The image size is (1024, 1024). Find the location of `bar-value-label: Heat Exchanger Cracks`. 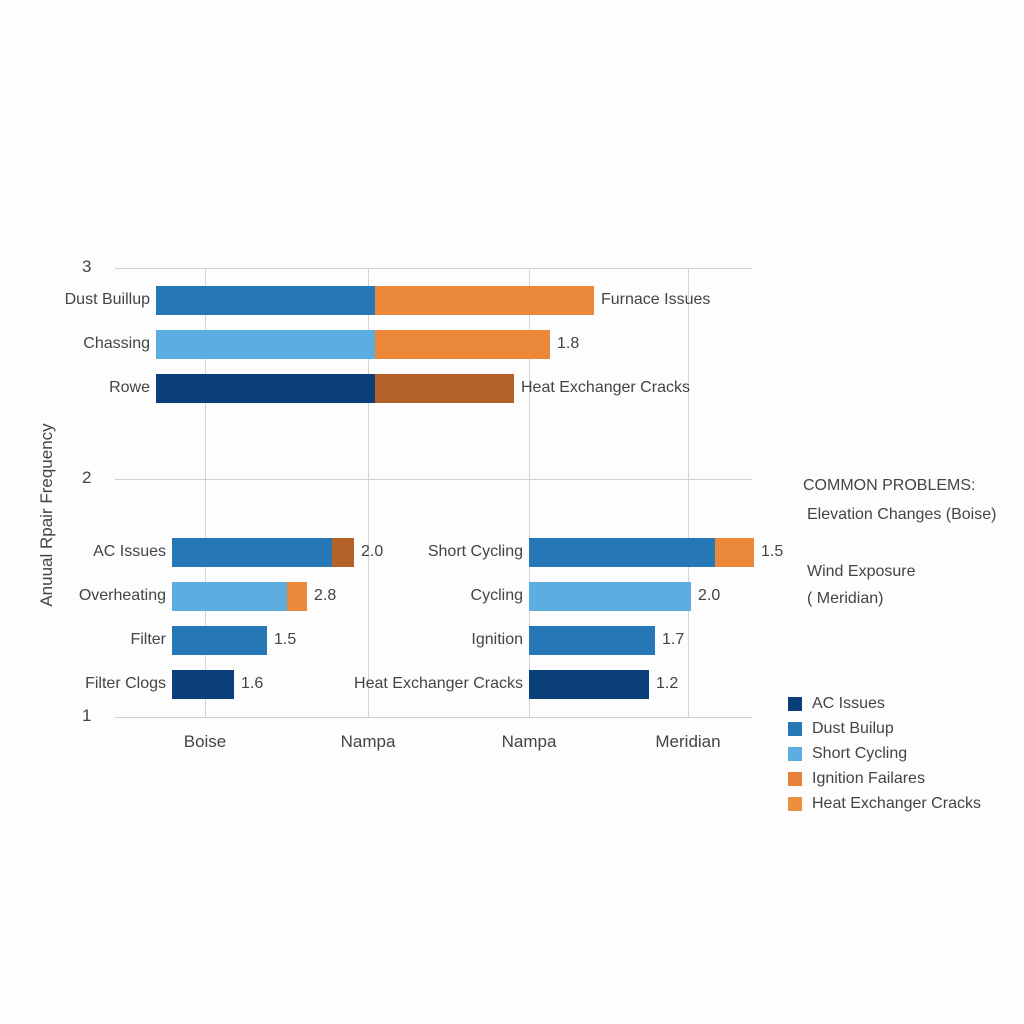

bar-value-label: Heat Exchanger Cracks is located at coordinates (605, 387).